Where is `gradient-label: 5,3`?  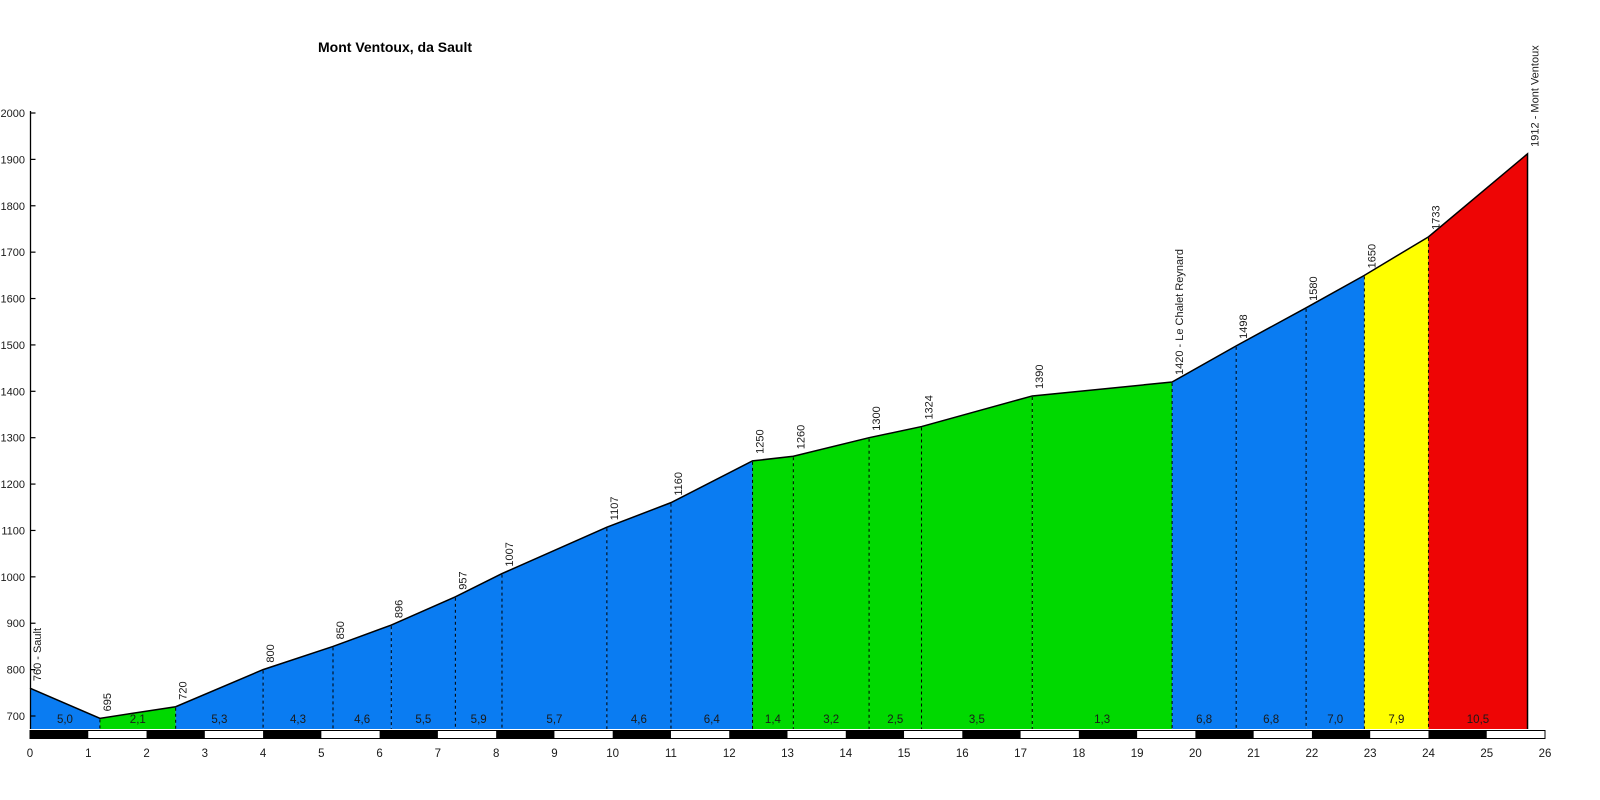
gradient-label: 5,3 is located at coordinates (219, 720).